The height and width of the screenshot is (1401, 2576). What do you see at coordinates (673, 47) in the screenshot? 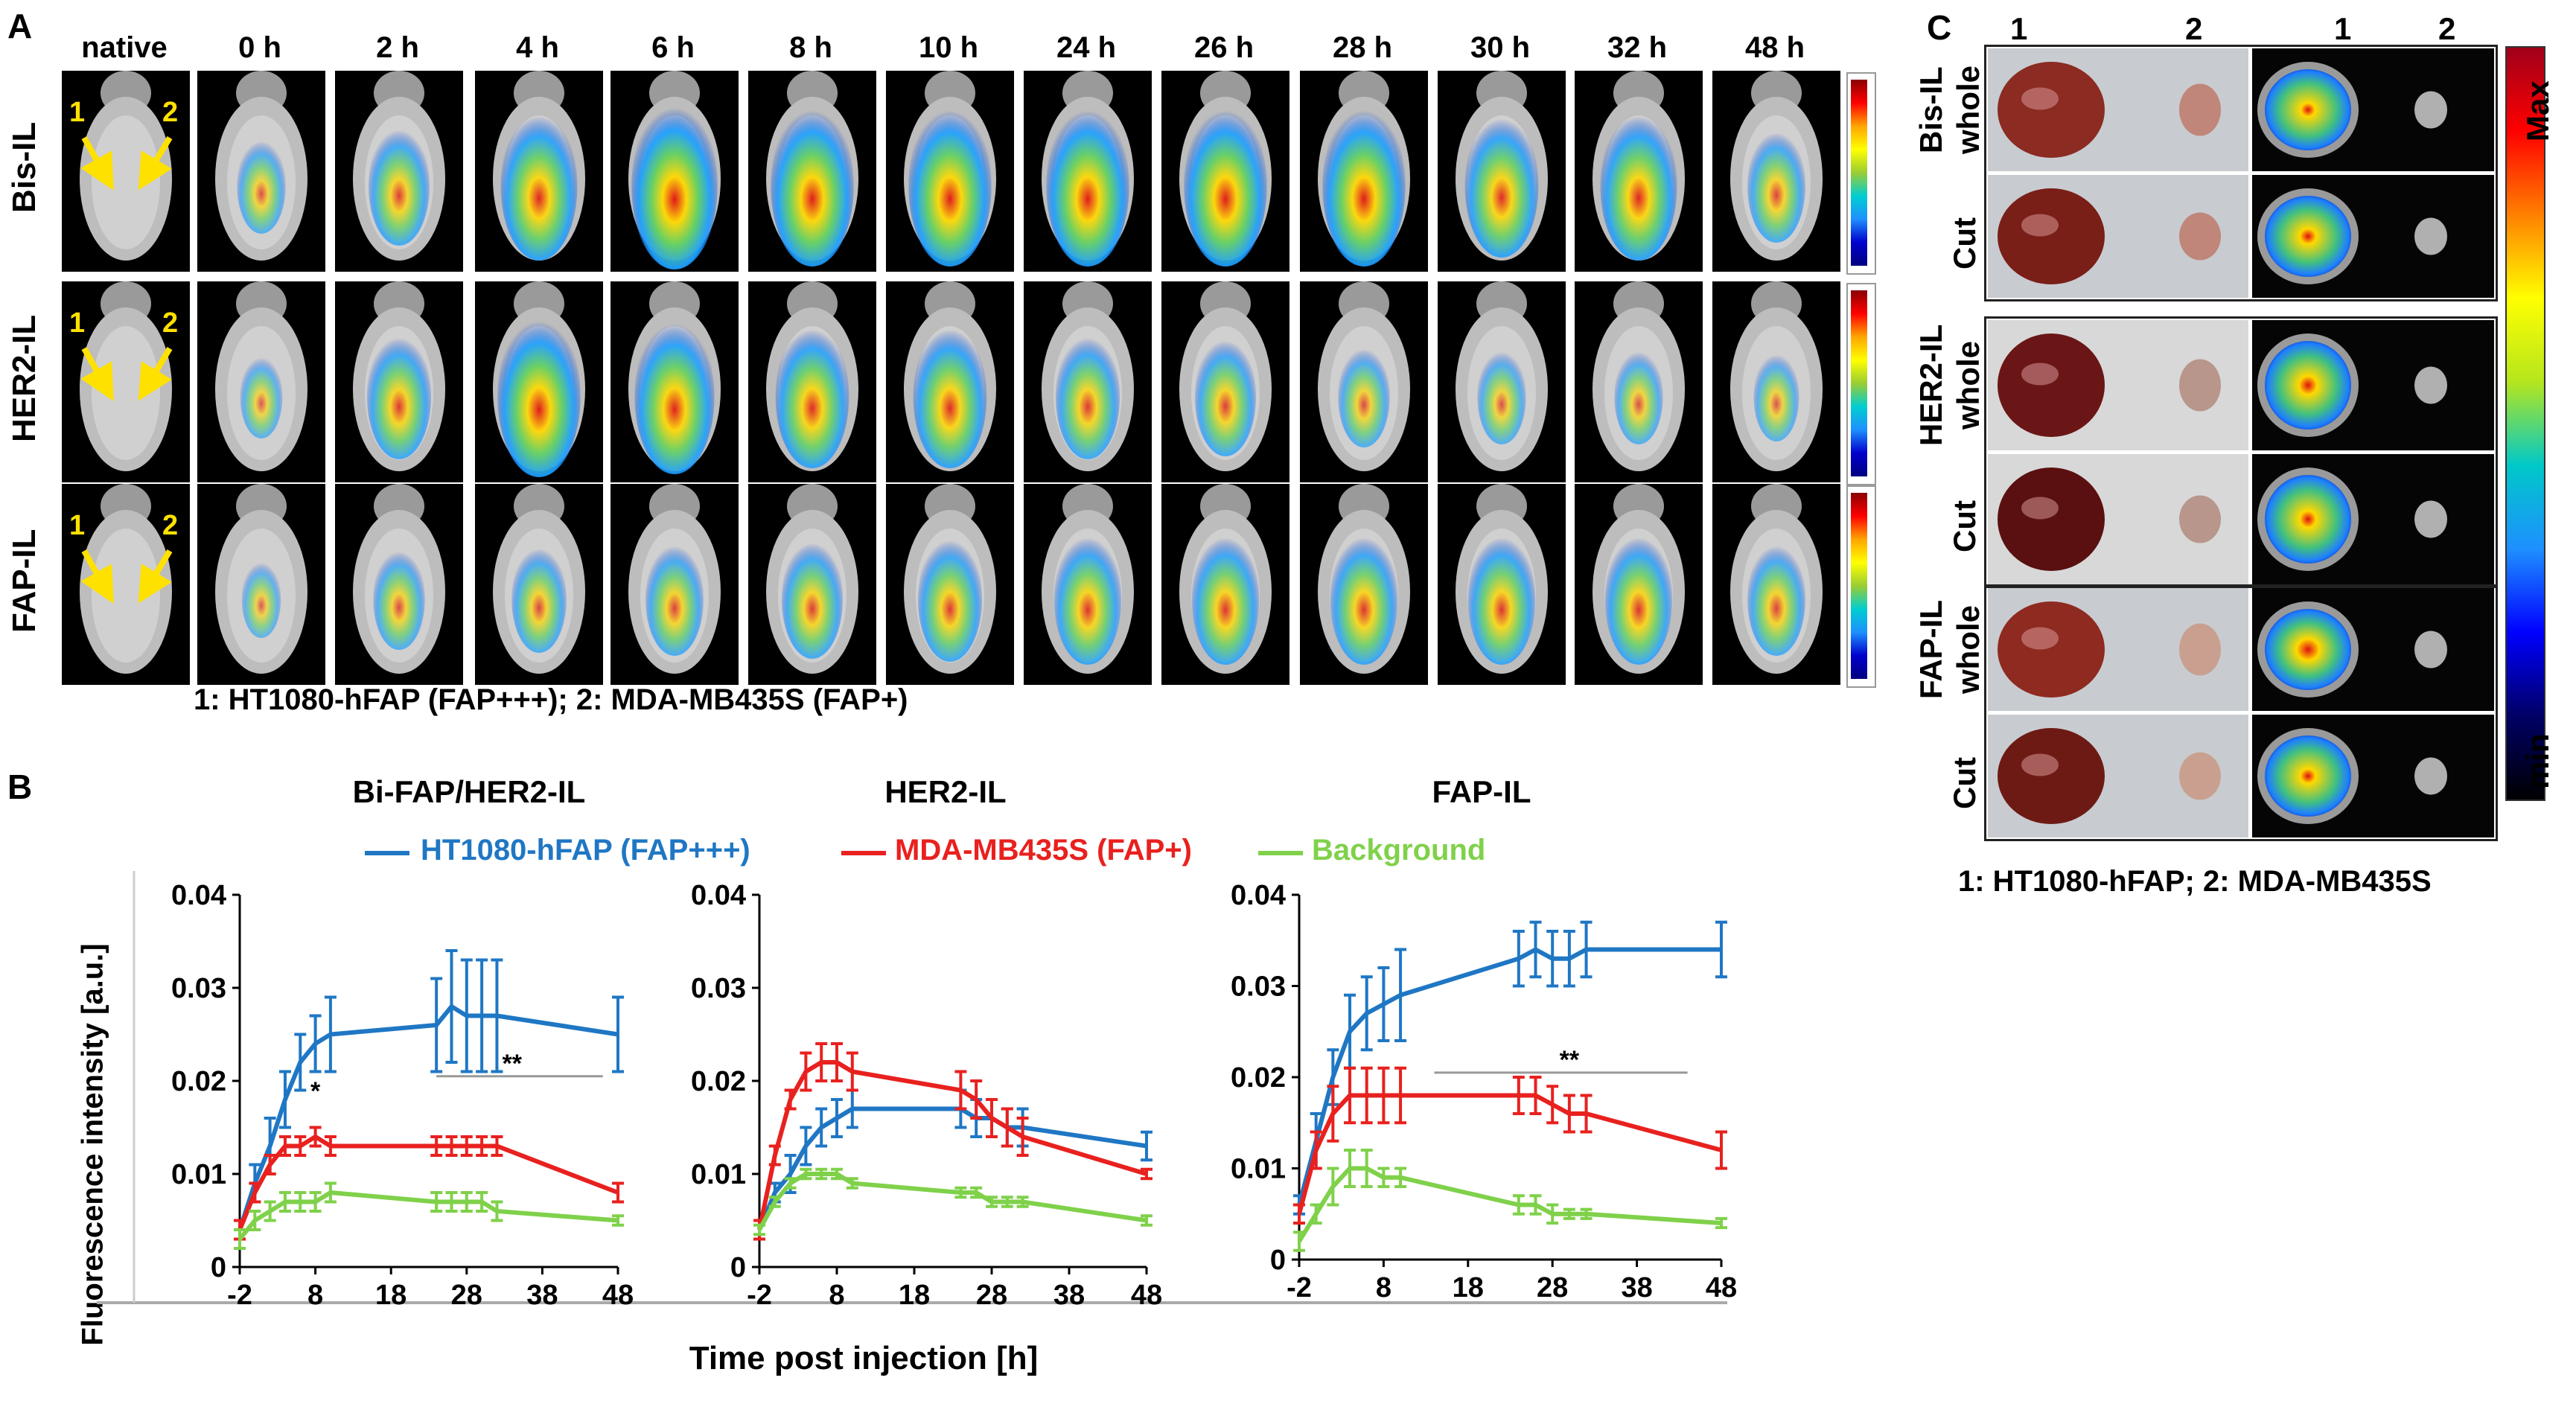
I see `time-label: 6 h` at bounding box center [673, 47].